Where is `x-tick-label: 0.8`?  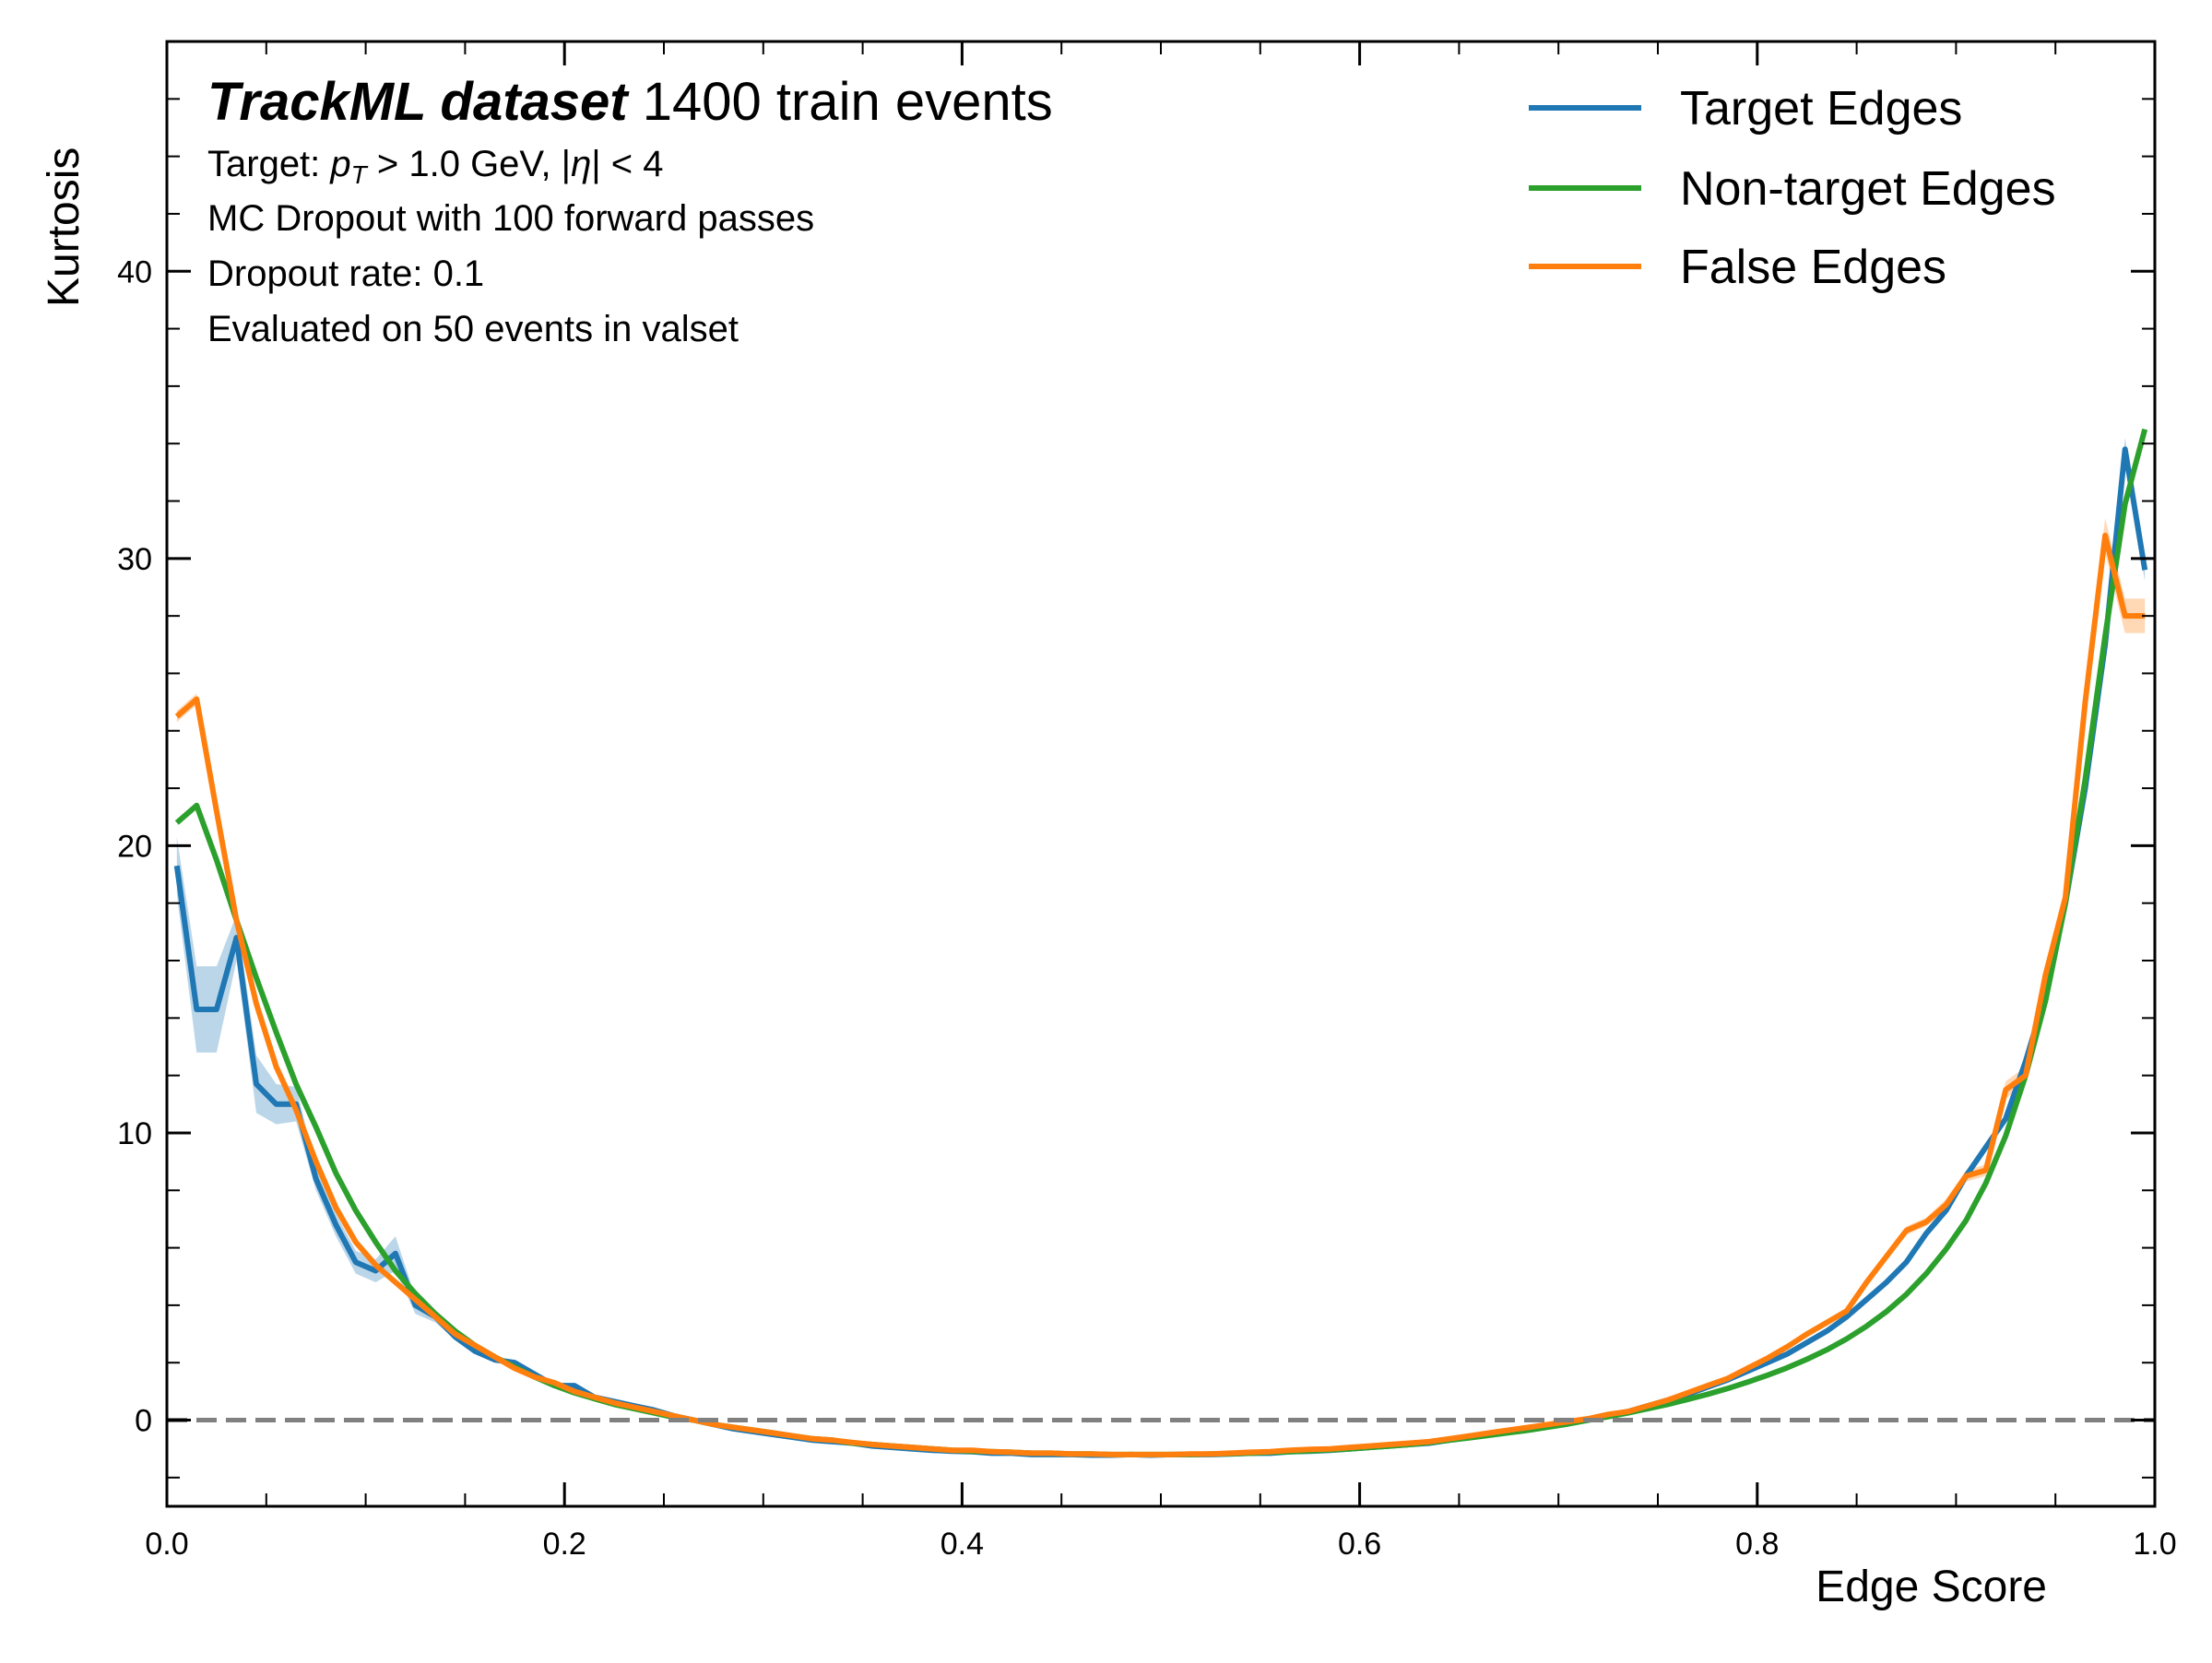
x-tick-label: 0.8 is located at coordinates (1757, 1544).